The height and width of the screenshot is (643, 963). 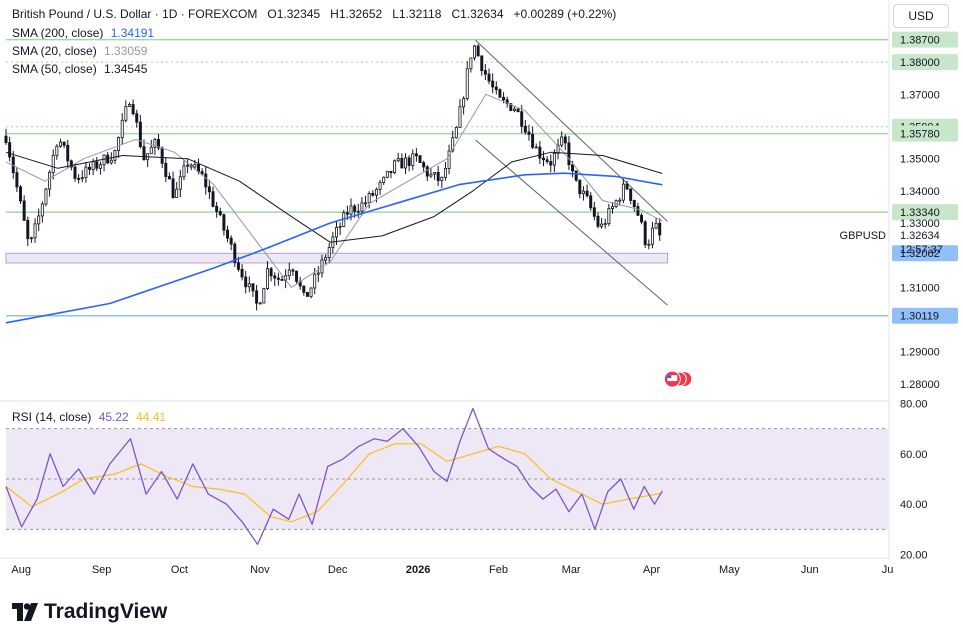 What do you see at coordinates (79, 51) in the screenshot?
I see `sma20-legend: SMA (20, close) 1.33059` at bounding box center [79, 51].